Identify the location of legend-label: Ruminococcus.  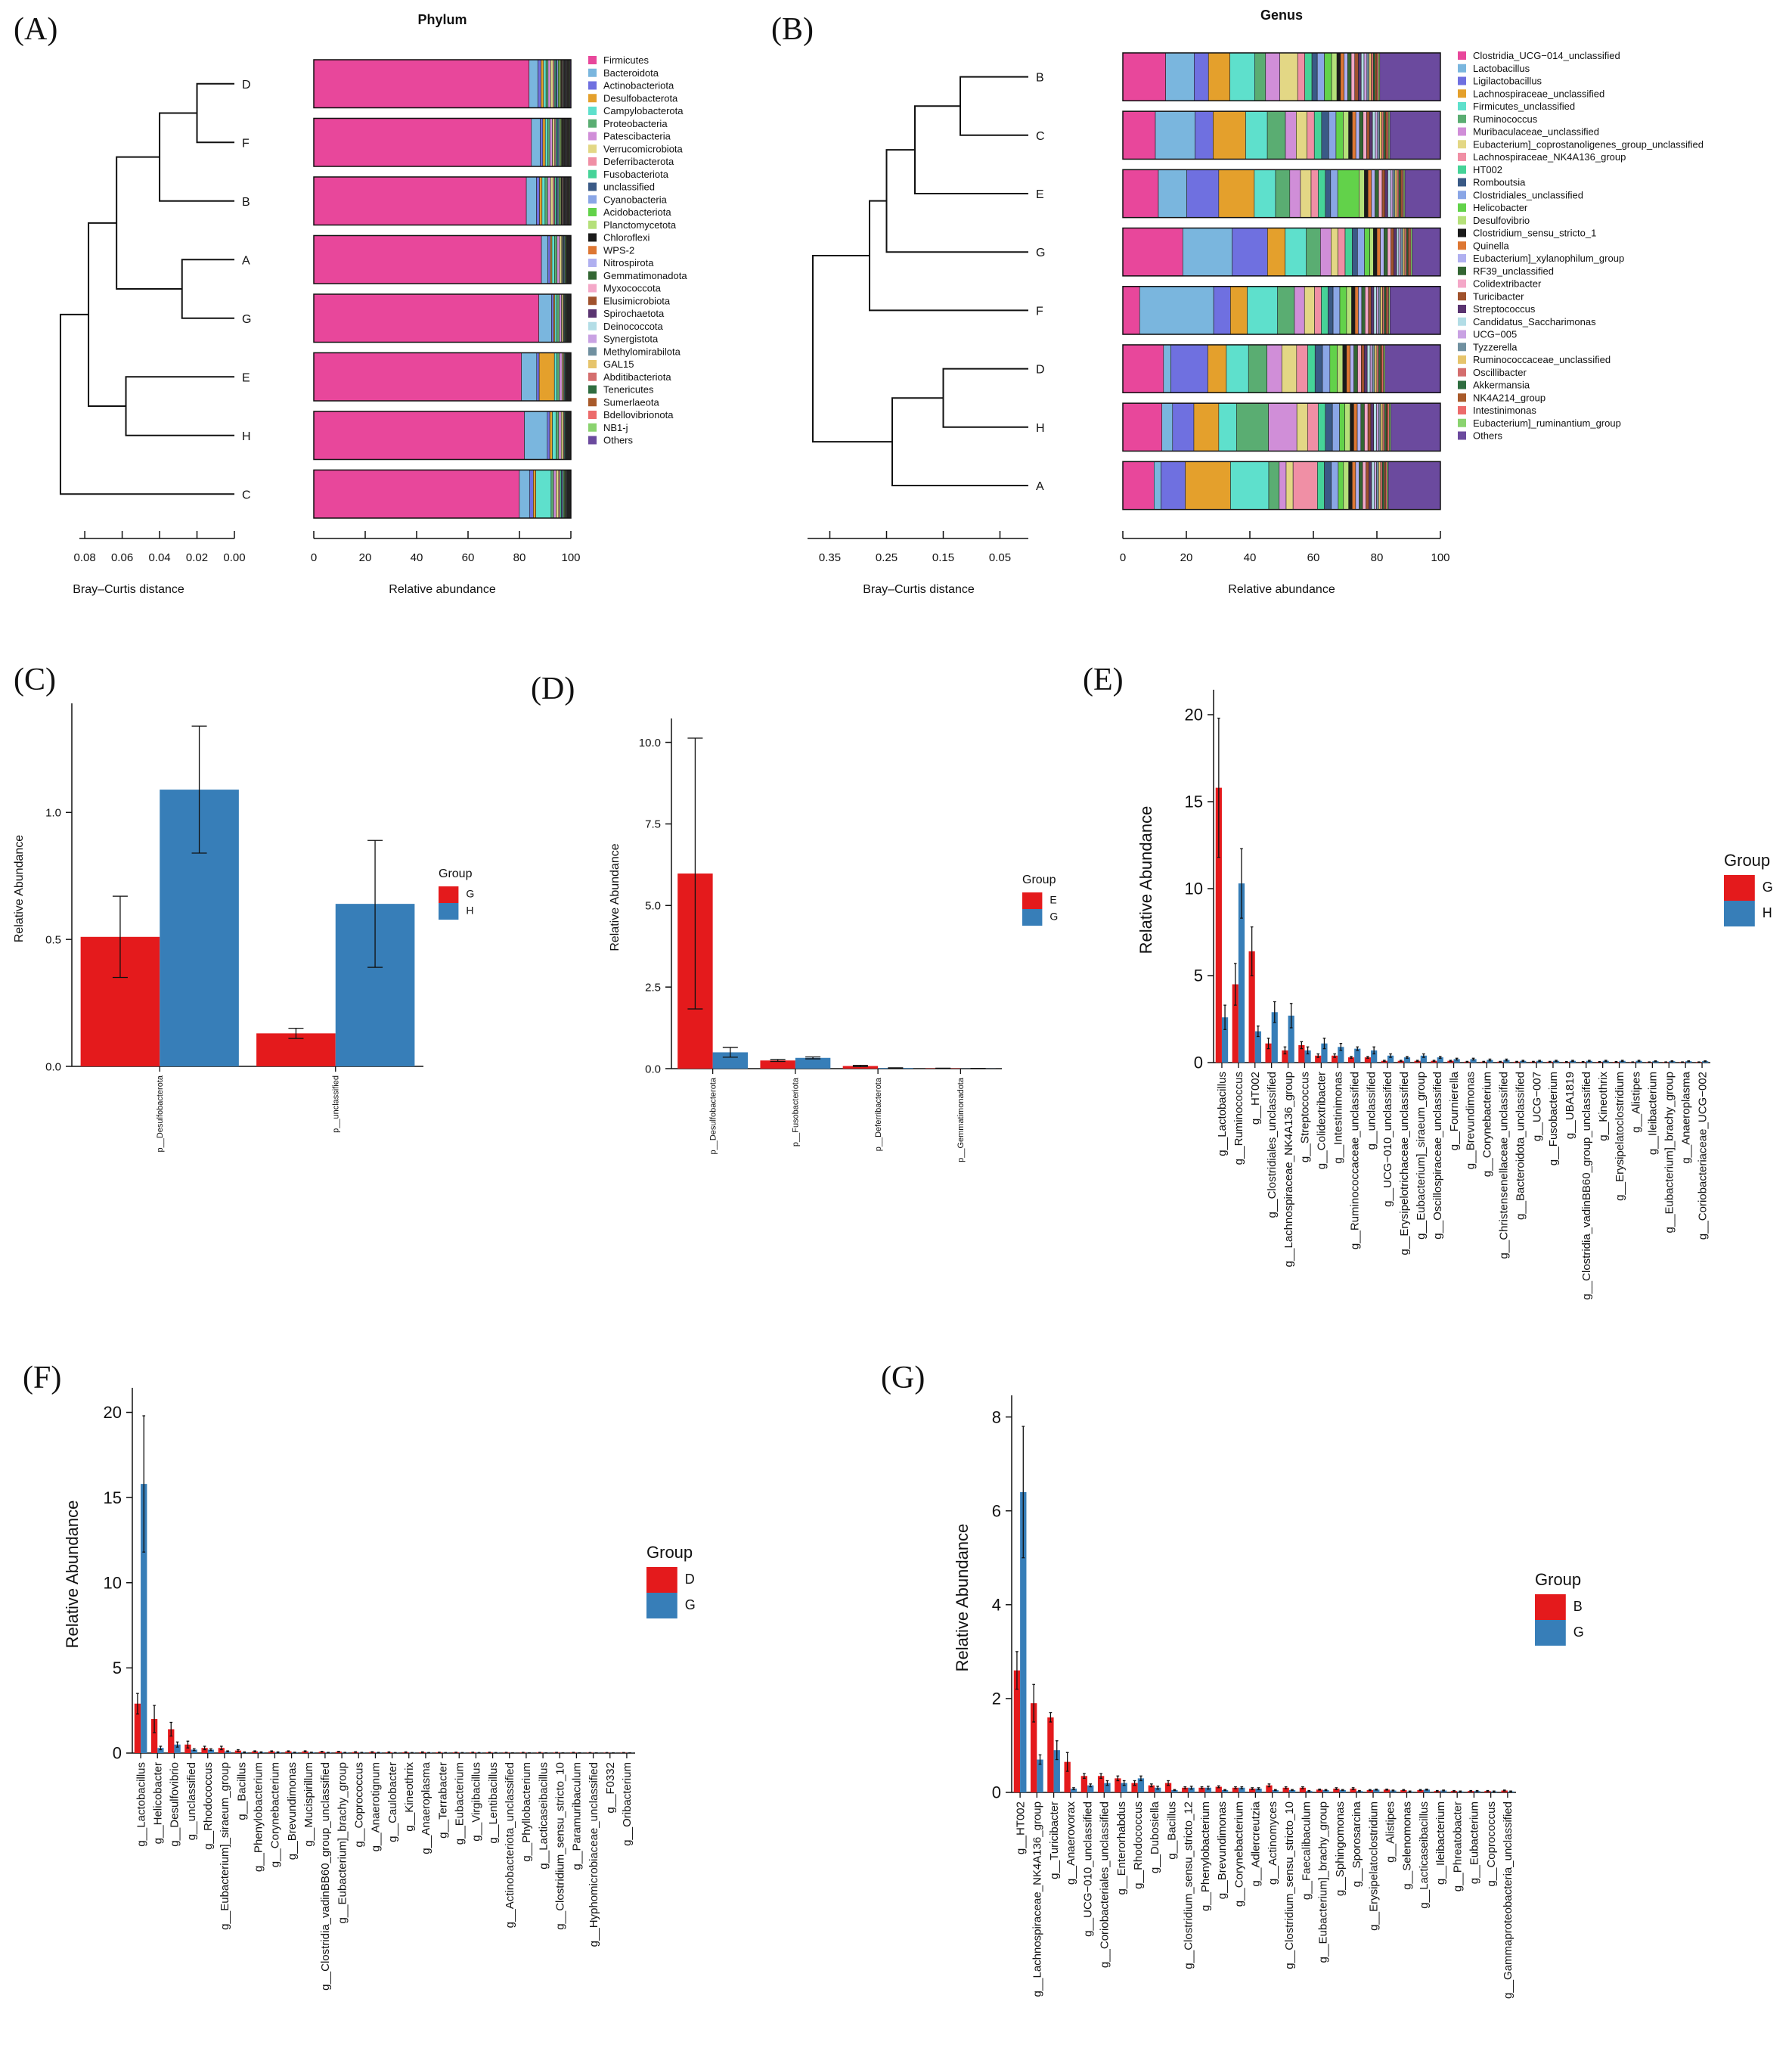
(1505, 119).